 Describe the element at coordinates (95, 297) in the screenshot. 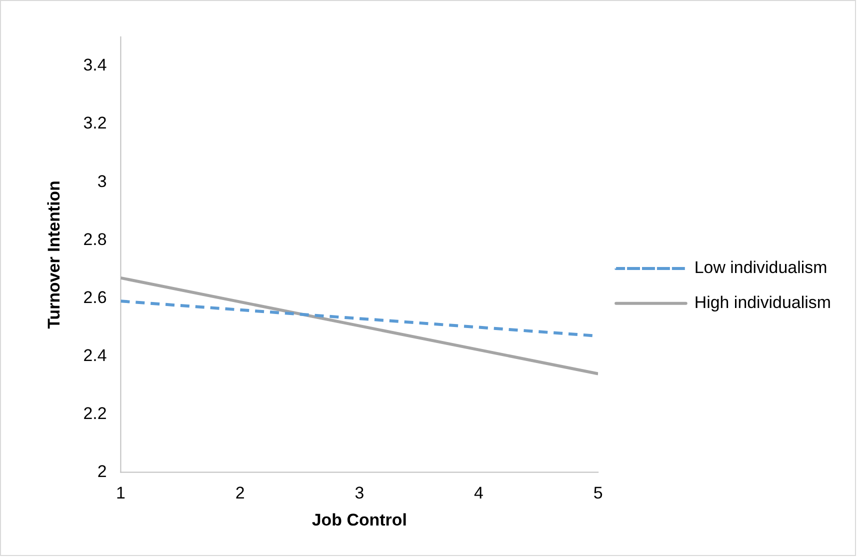

I see `y-tick-label: 2.6` at that location.